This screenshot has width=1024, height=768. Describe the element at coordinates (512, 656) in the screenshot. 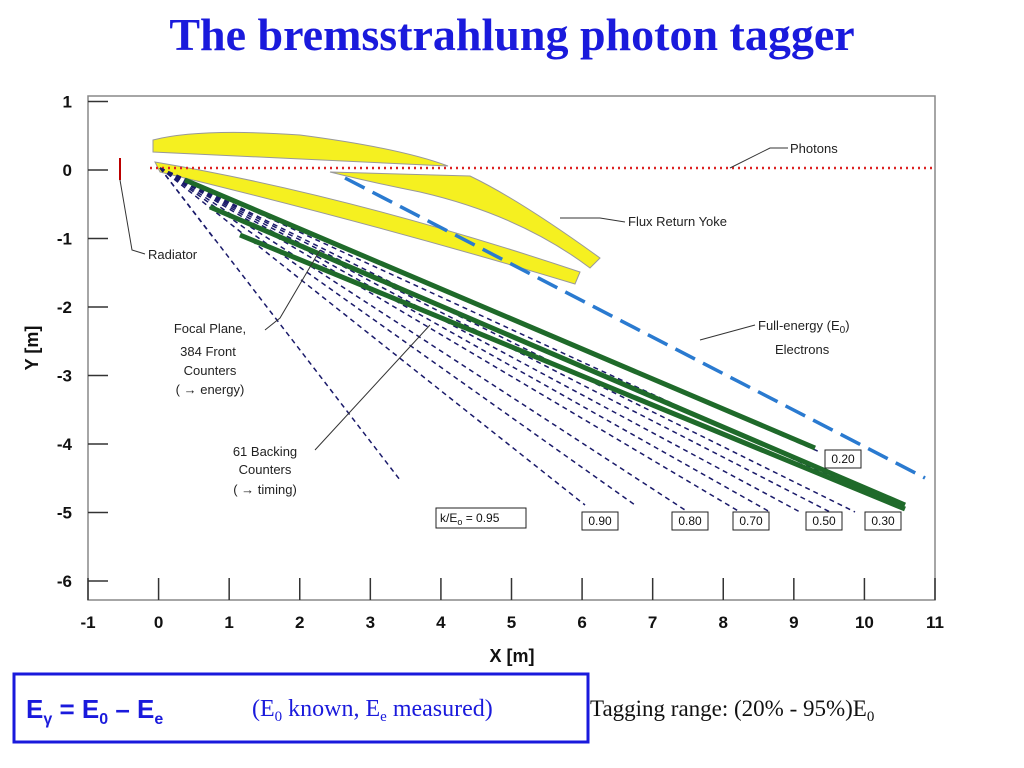

I see `x-axis-label: X [m]` at that location.